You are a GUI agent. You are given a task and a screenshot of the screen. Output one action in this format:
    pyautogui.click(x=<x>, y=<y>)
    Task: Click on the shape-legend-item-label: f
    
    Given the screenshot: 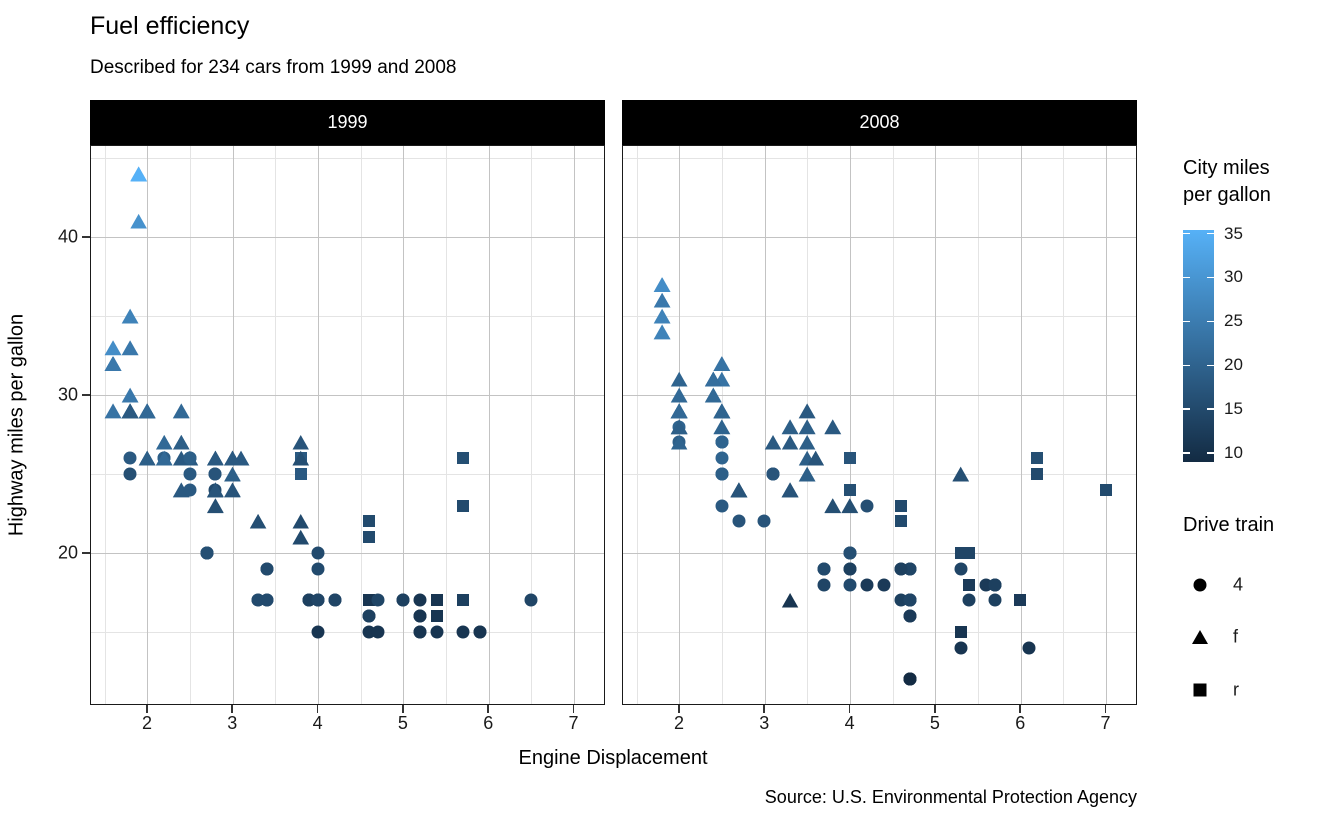 What is the action you would take?
    pyautogui.click(x=1236, y=636)
    